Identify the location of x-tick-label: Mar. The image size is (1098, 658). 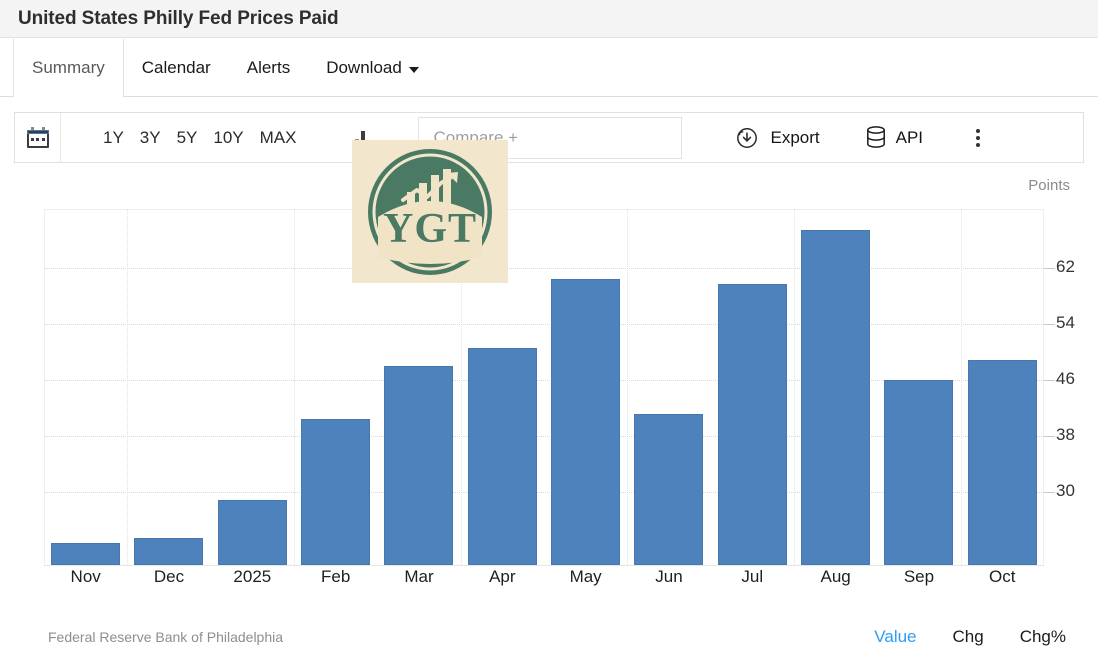
(419, 576).